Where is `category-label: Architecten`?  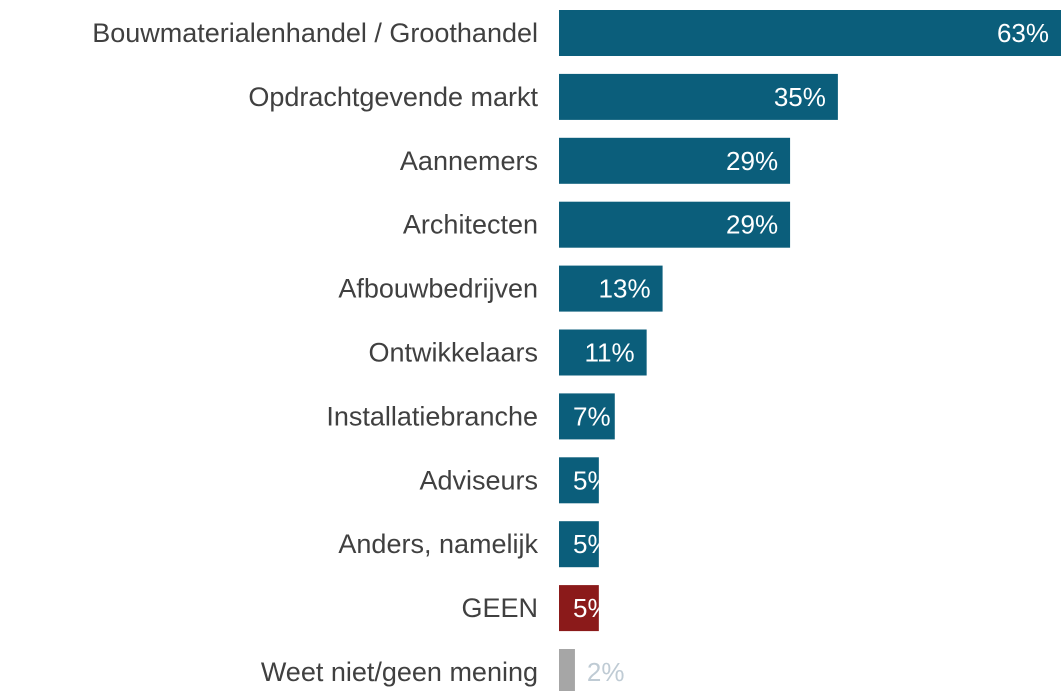 category-label: Architecten is located at coordinates (470, 225).